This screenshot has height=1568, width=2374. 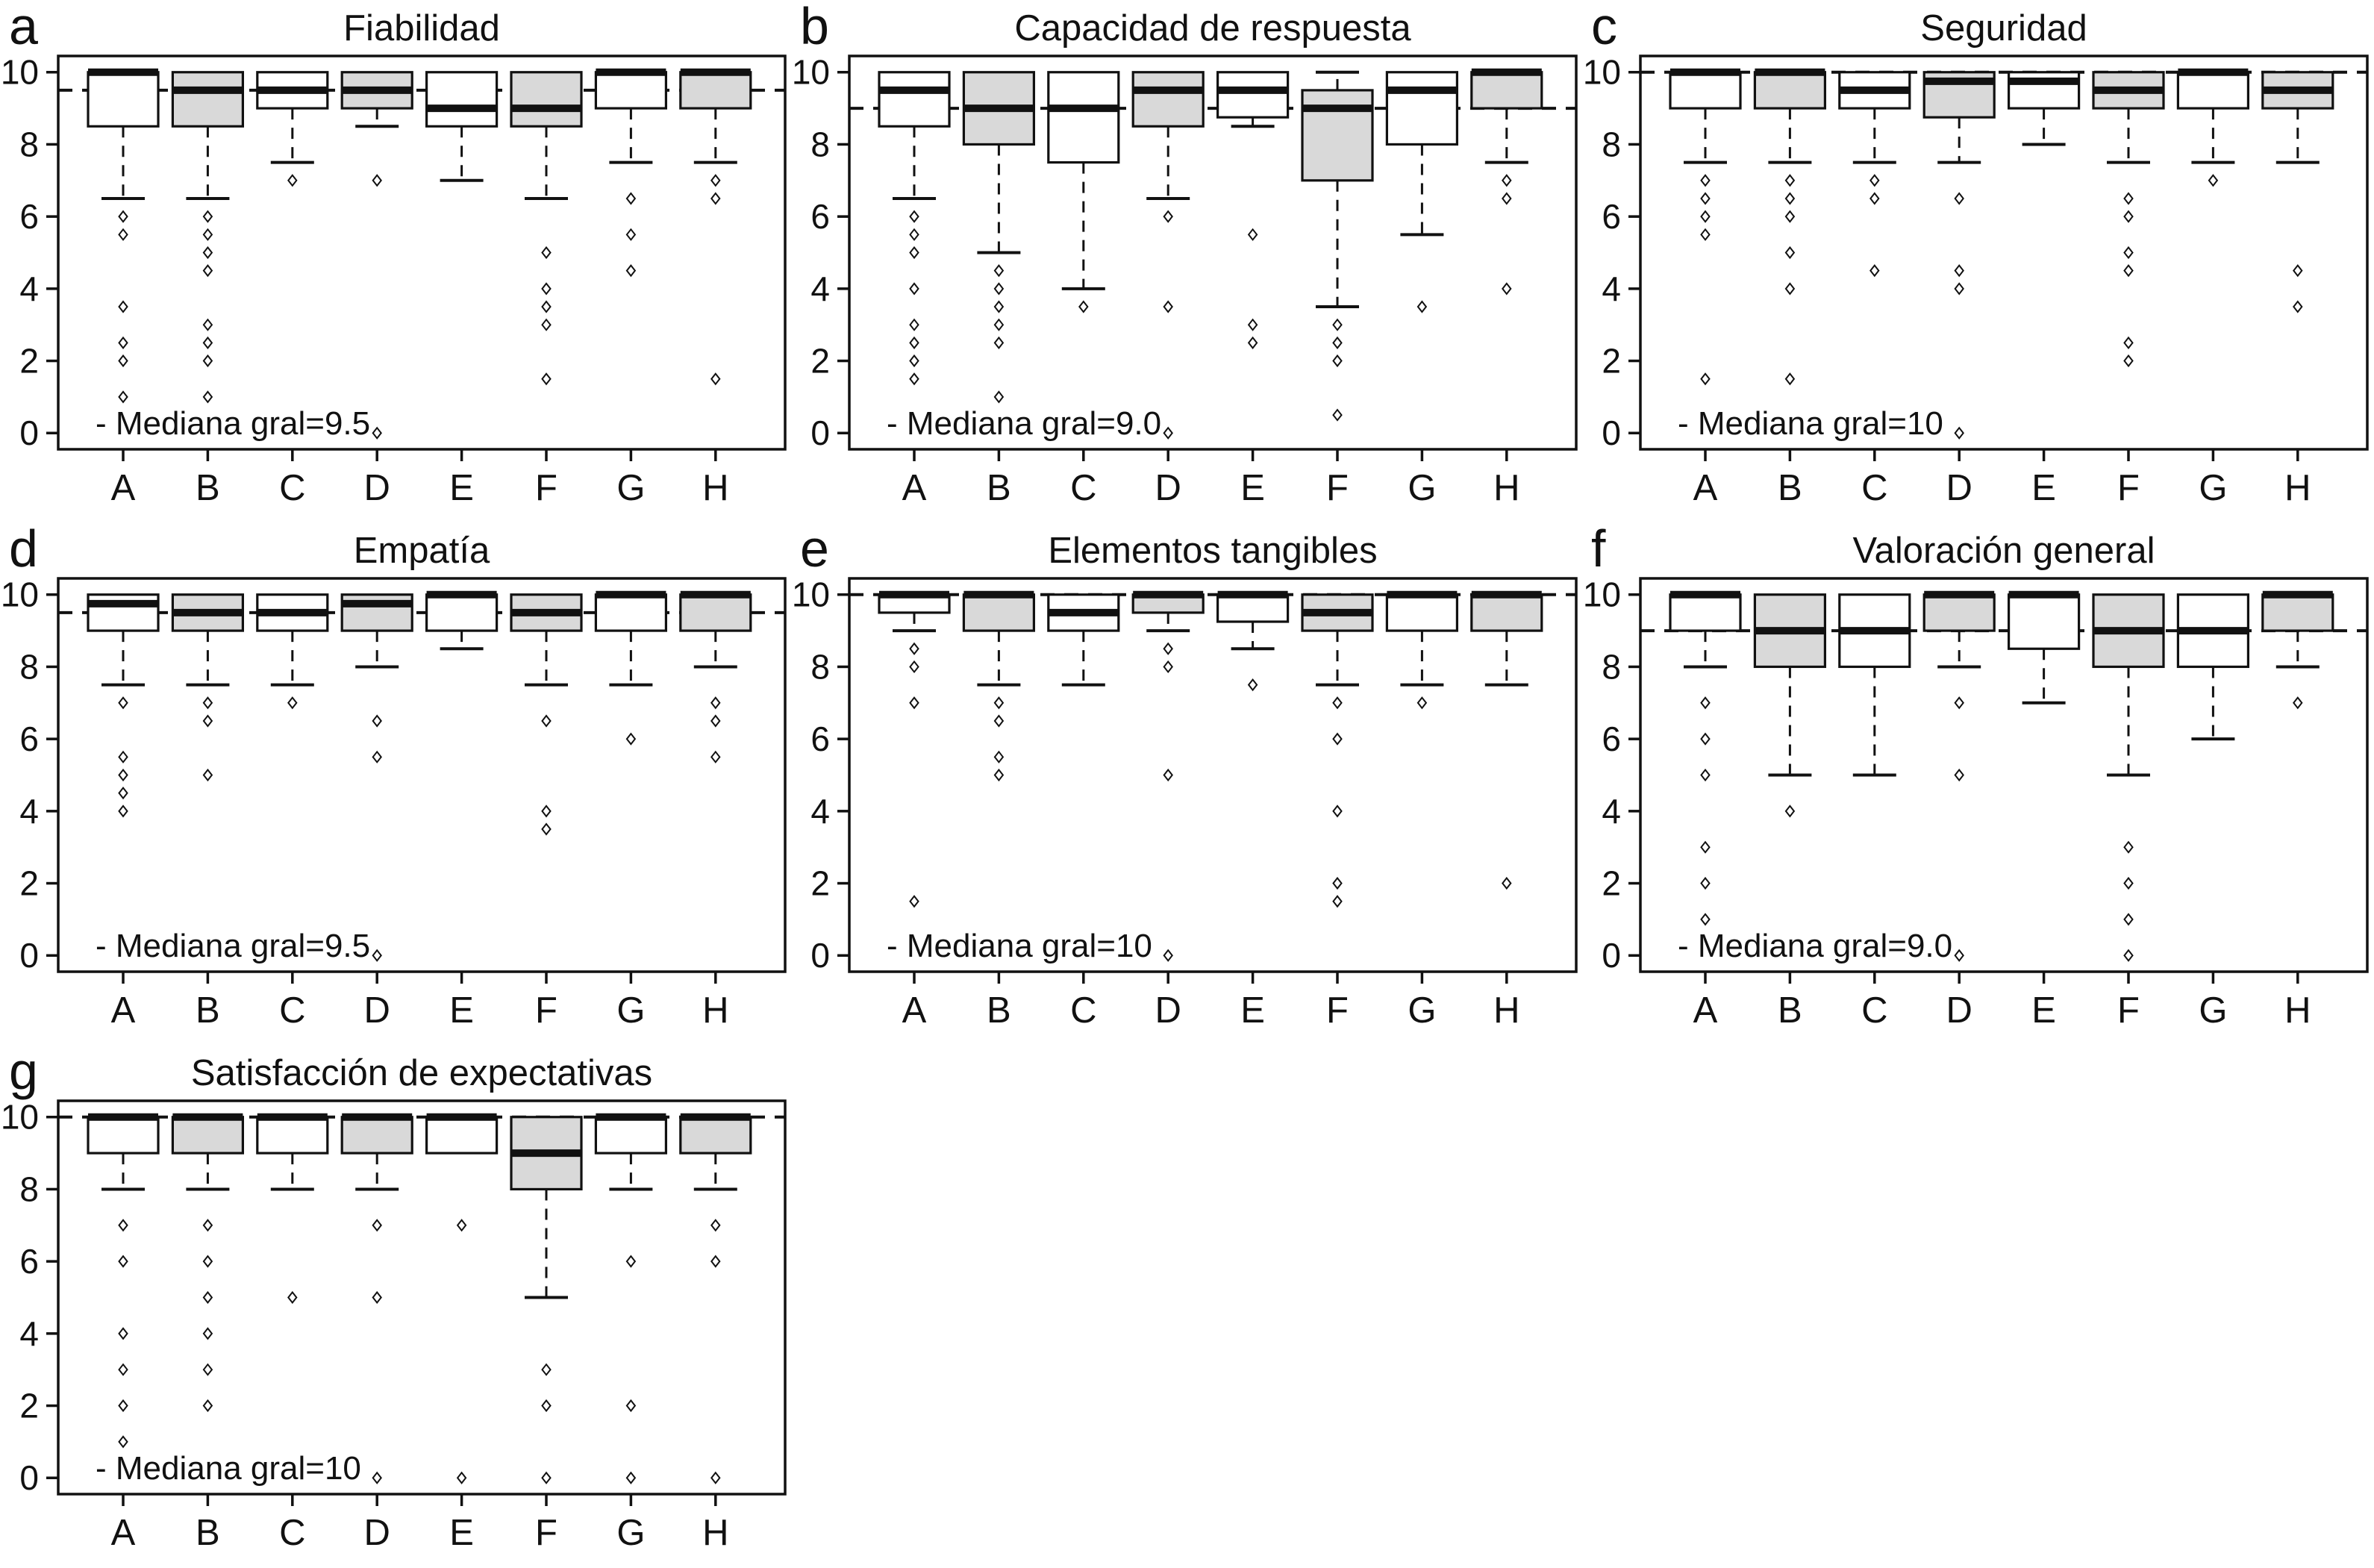 What do you see at coordinates (23, 1071) in the screenshot?
I see `panel-letter: g` at bounding box center [23, 1071].